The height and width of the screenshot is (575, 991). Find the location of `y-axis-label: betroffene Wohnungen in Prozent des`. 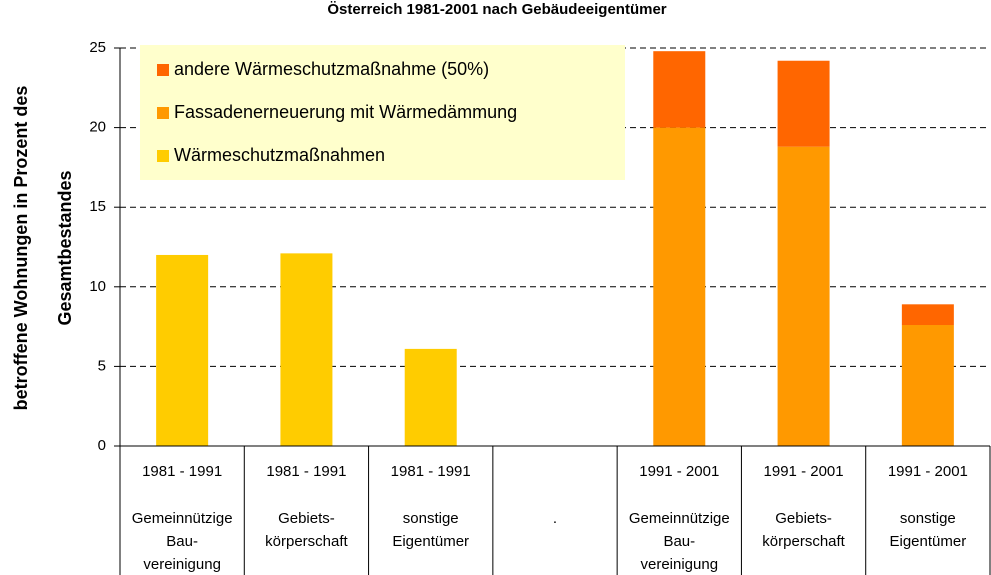

y-axis-label: betroffene Wohnungen in Prozent des is located at coordinates (21, 248).